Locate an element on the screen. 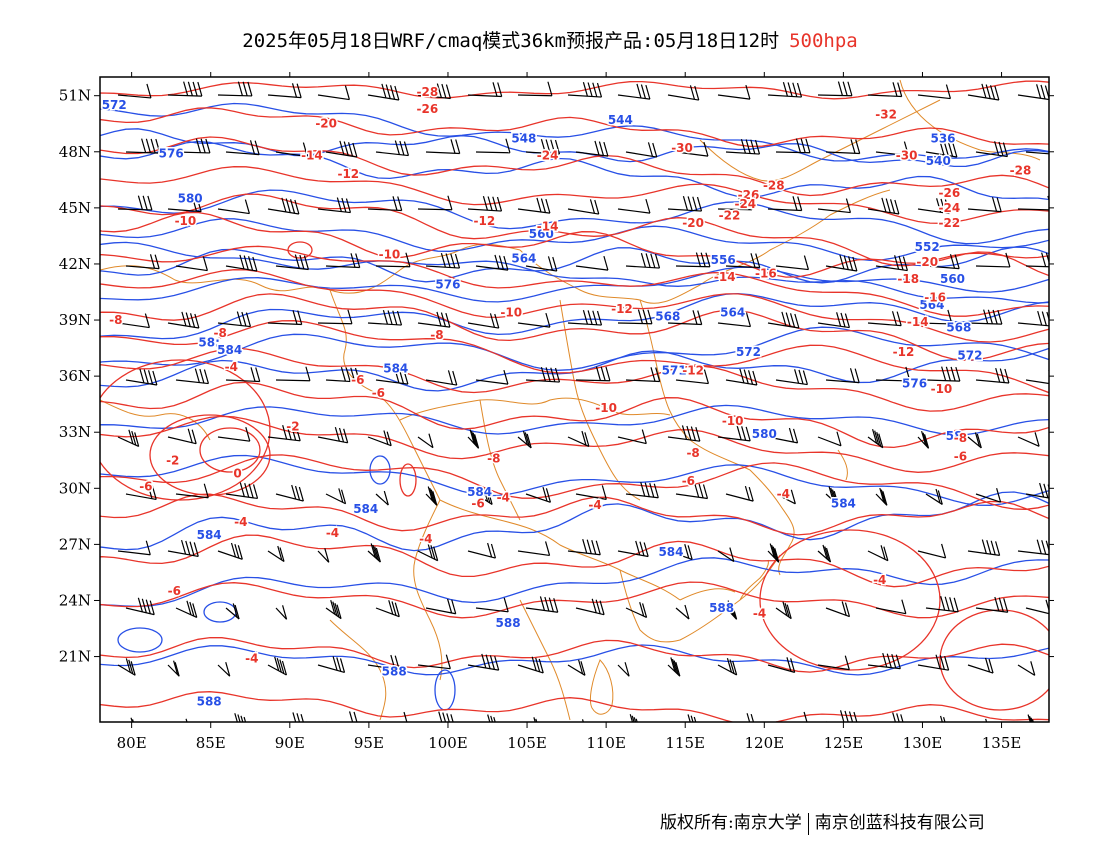  height-contour-line is located at coordinates (574, 316).